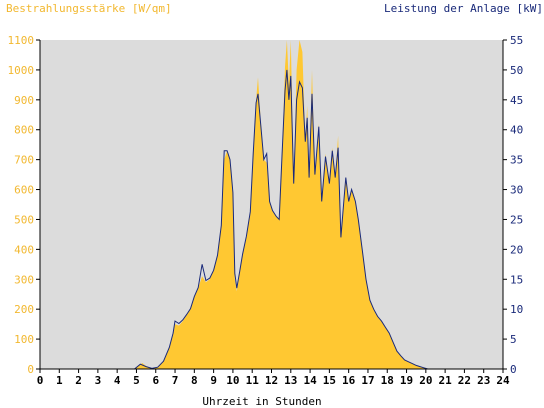  What do you see at coordinates (98, 380) in the screenshot?
I see `x-tick-label: 3` at bounding box center [98, 380].